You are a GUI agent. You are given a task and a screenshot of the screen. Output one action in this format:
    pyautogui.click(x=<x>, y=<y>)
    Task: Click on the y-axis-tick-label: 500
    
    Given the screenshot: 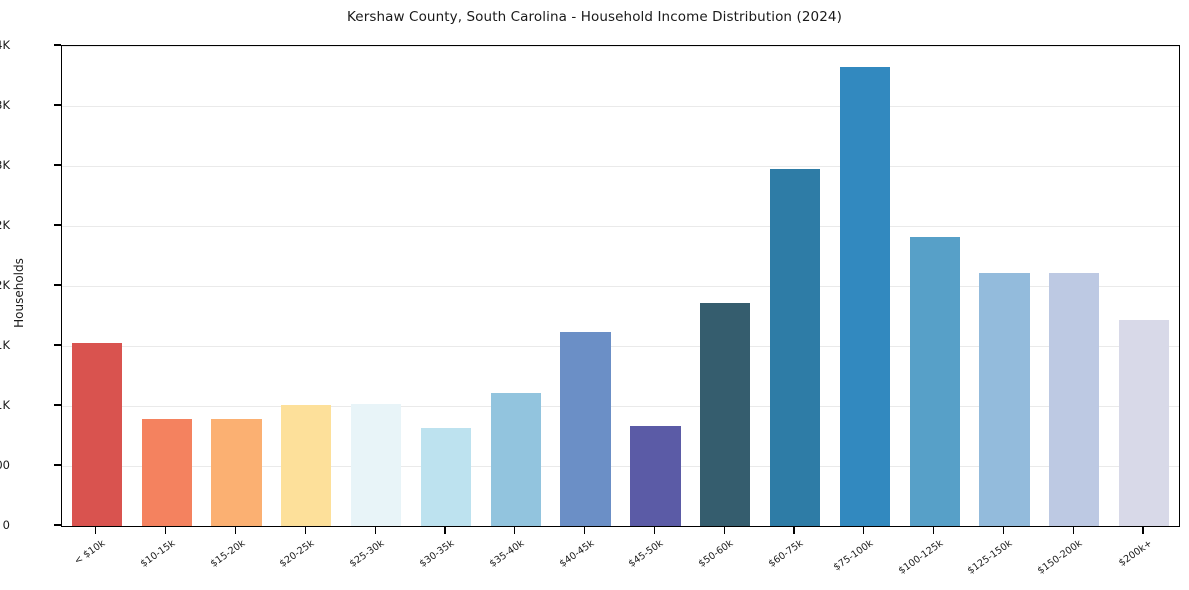 What is the action you would take?
    pyautogui.click(x=5, y=465)
    